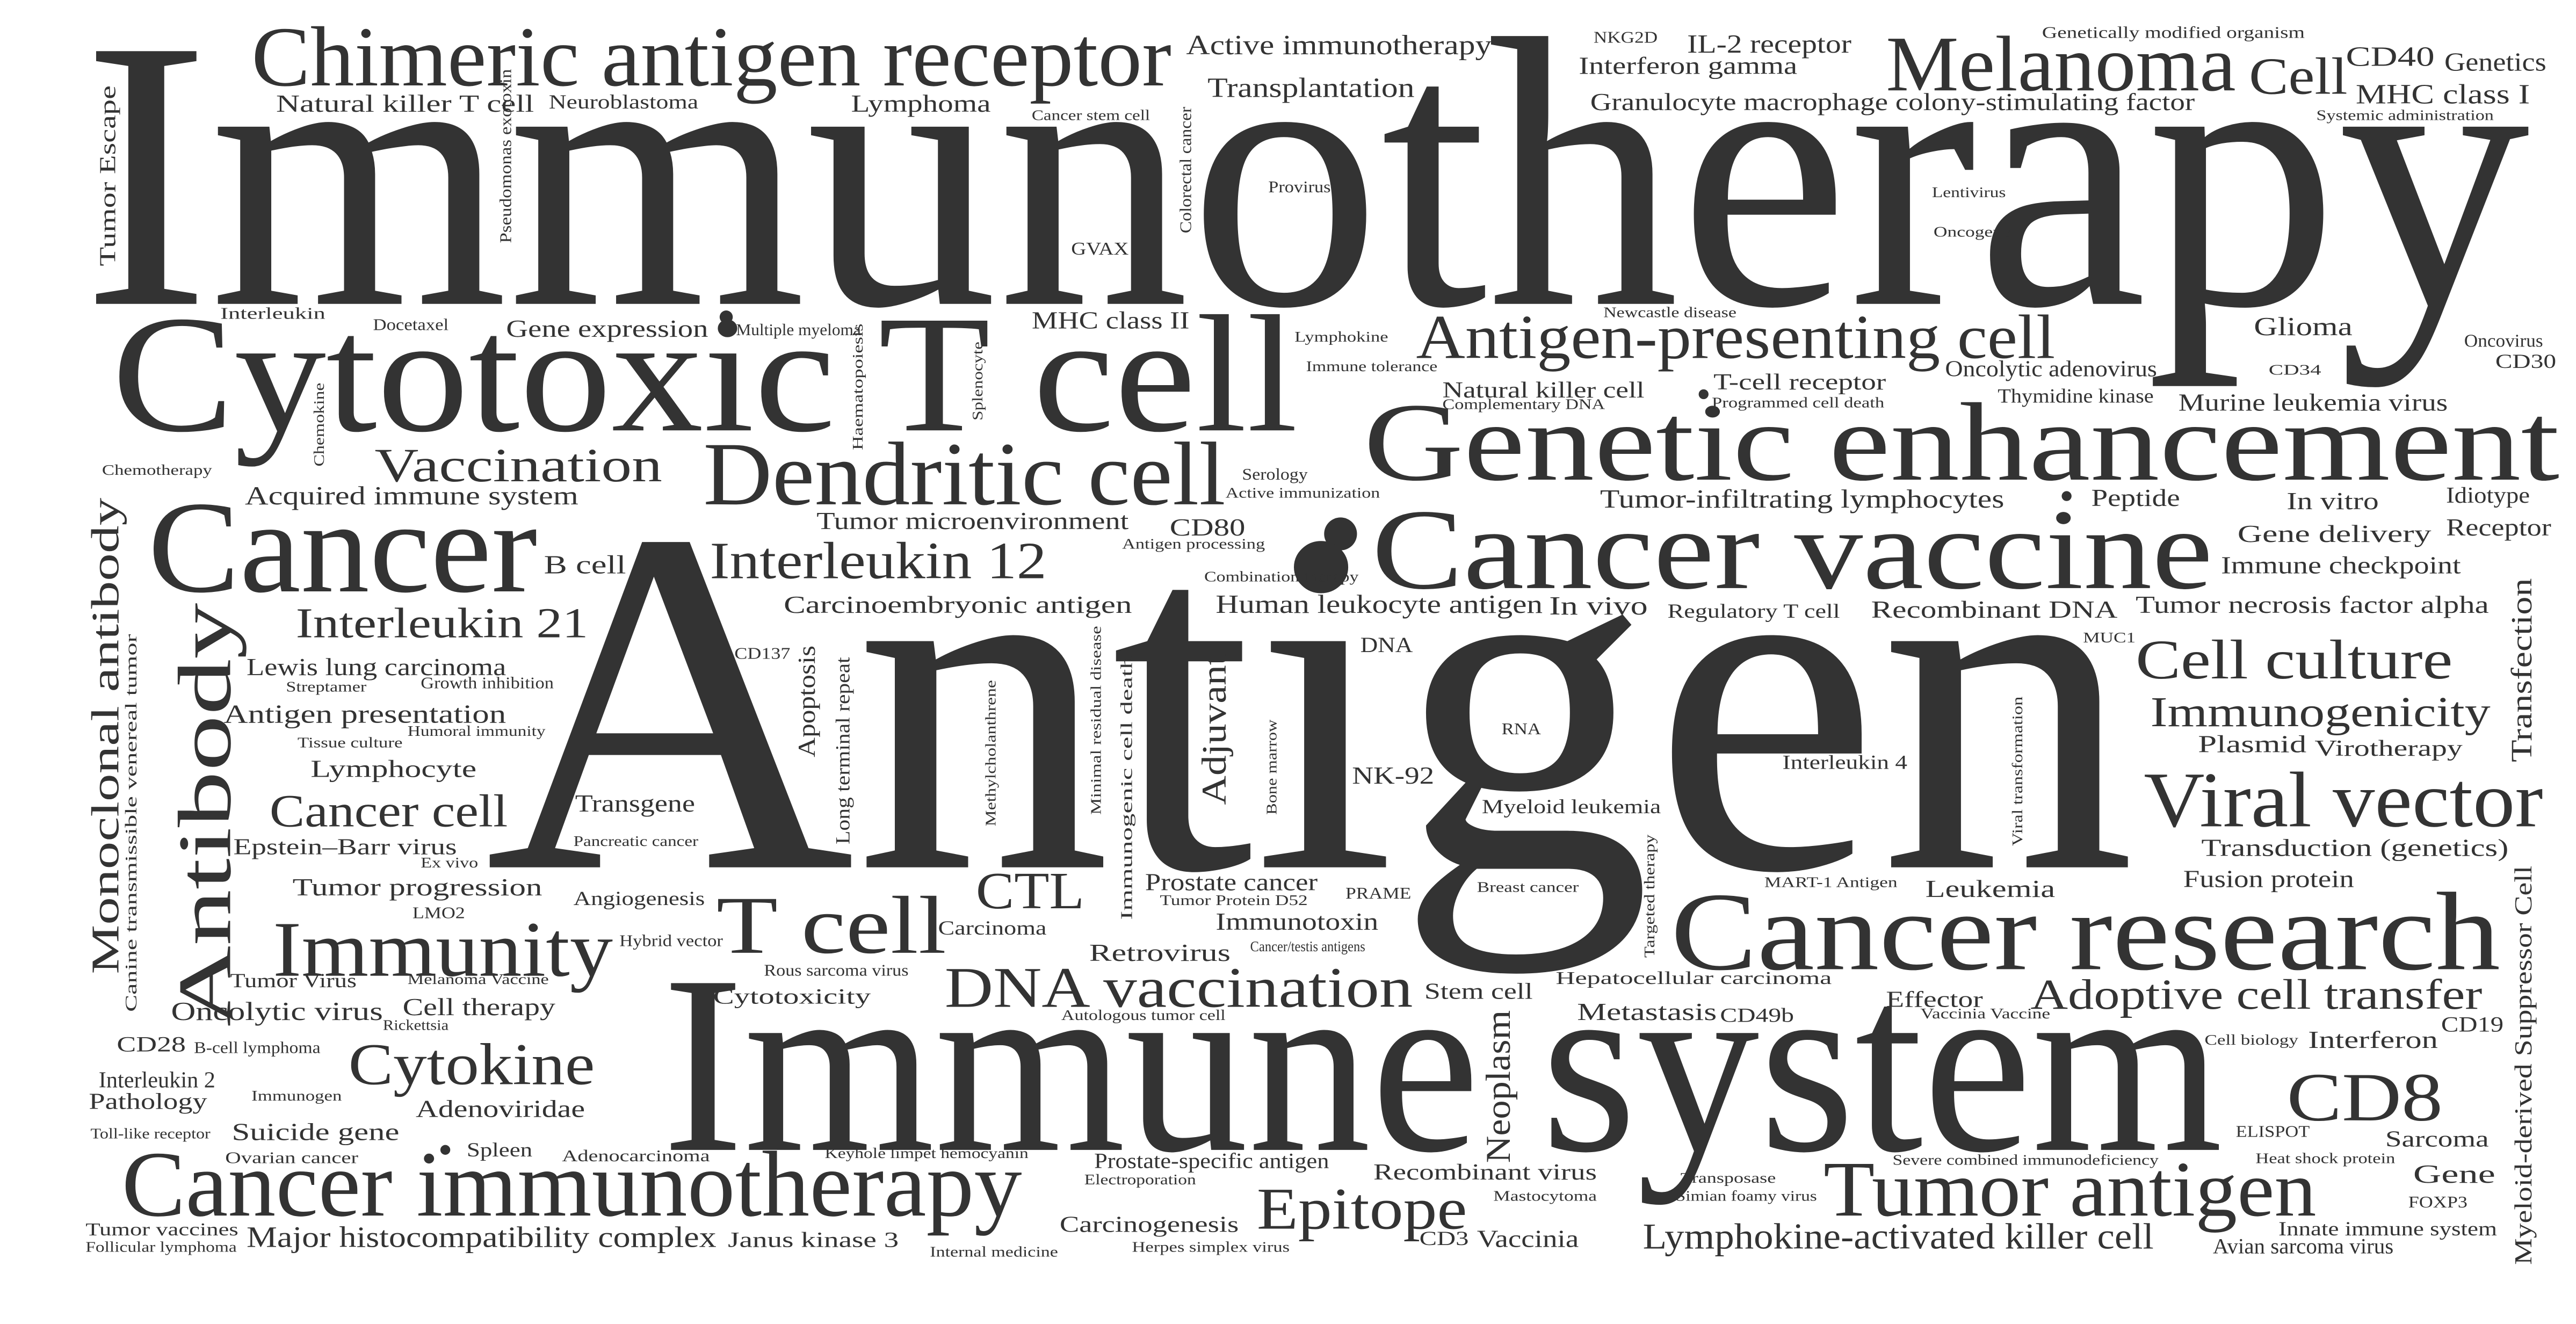 Image resolution: width=2576 pixels, height=1324 pixels. I want to click on word-natural-killer-cell: Natural killer cell, so click(1543, 391).